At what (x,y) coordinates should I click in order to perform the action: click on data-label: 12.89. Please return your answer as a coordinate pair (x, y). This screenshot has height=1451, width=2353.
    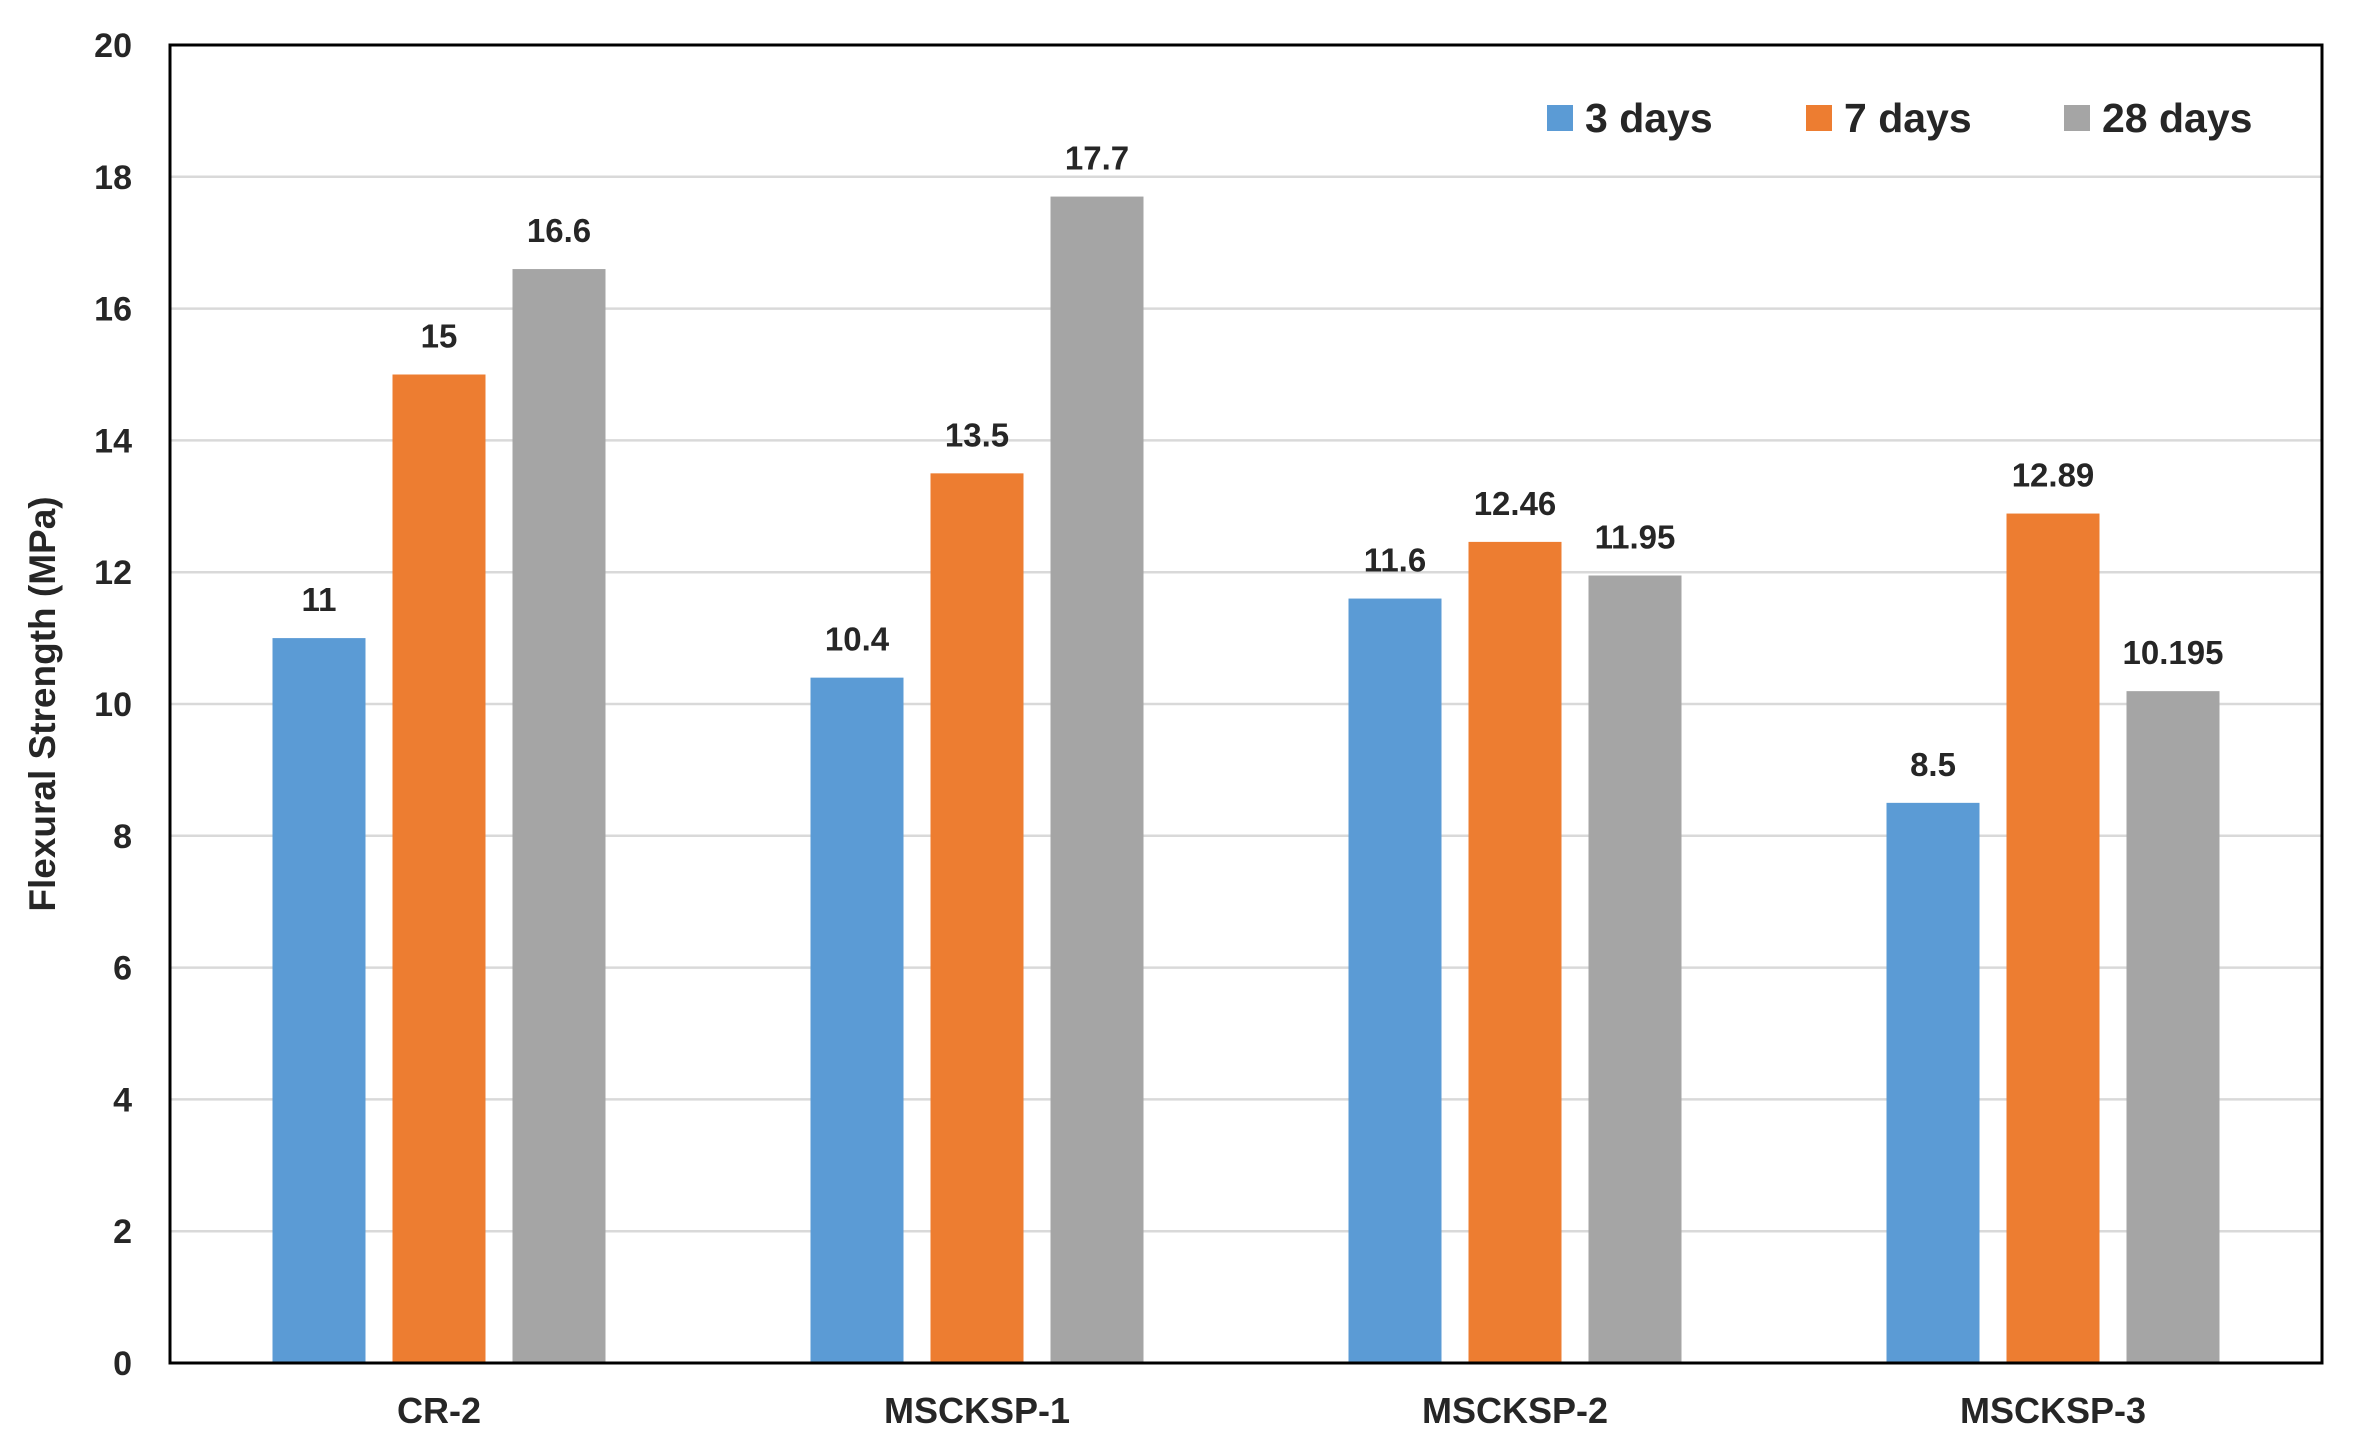
    Looking at the image, I should click on (2053, 475).